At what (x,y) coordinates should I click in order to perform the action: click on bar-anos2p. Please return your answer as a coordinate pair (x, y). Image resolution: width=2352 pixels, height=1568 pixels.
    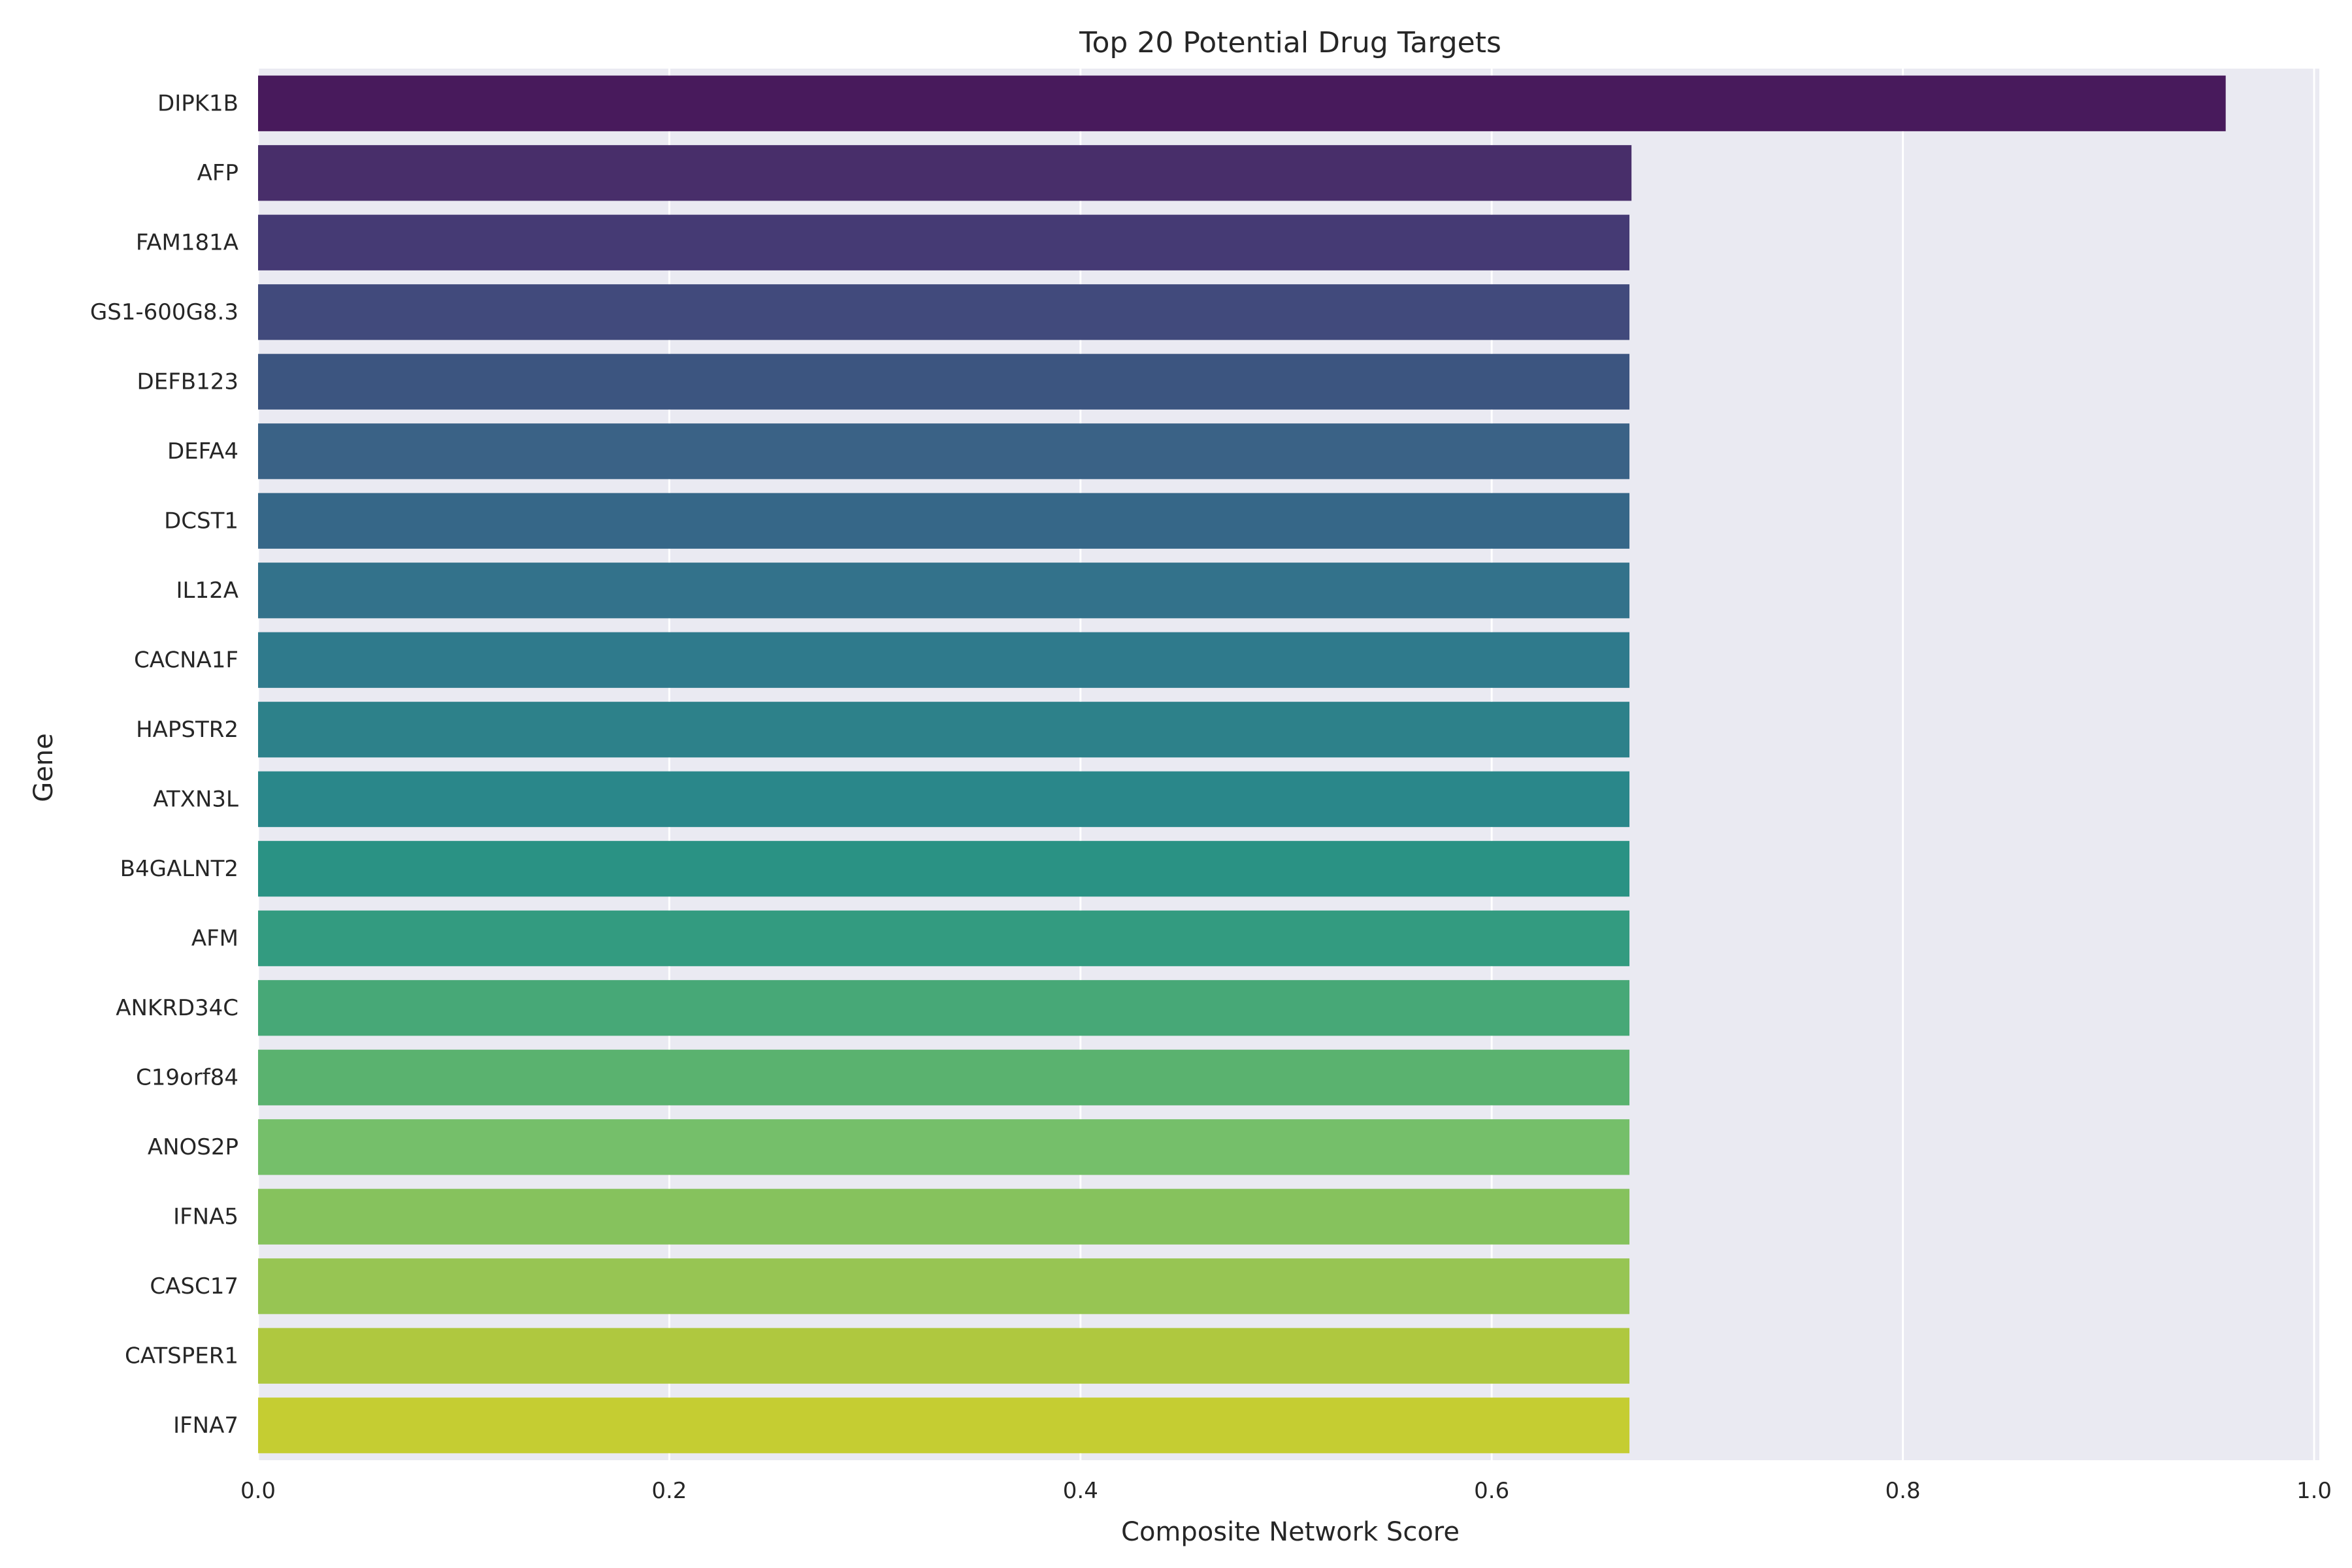
    Looking at the image, I should click on (944, 1147).